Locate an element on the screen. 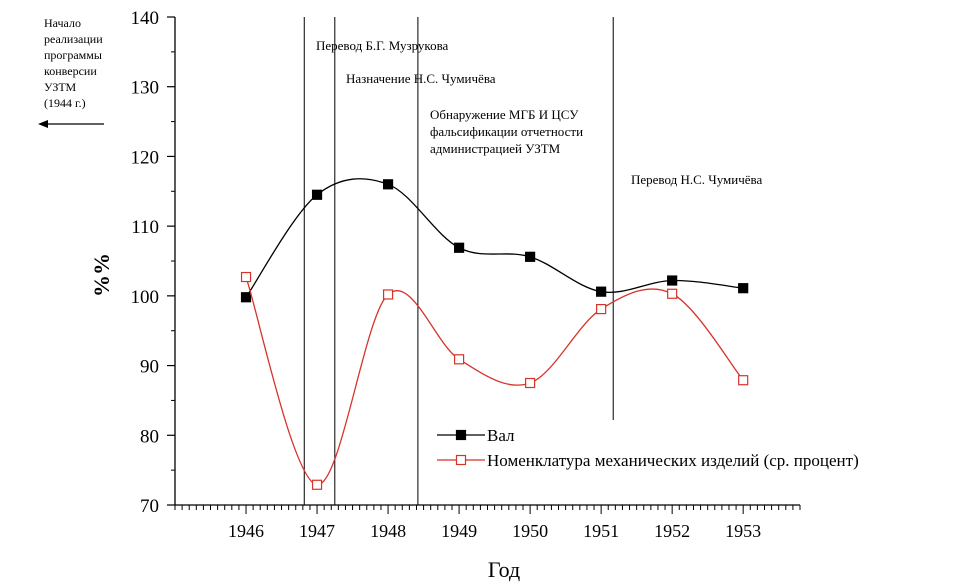  side-note-text: программы is located at coordinates (73, 55).